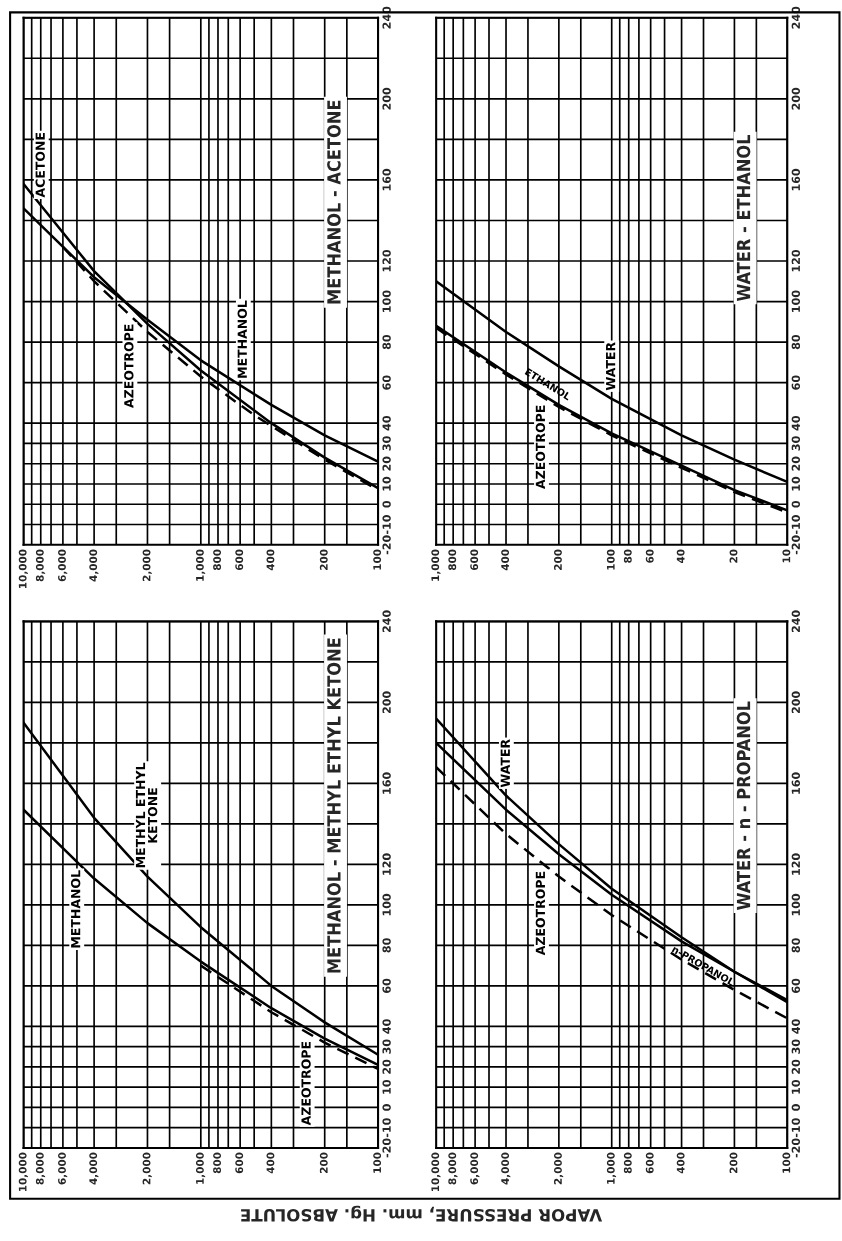  I want to click on text: METHANOL - METHYL ETHYL KETONE, so click(334, 805).